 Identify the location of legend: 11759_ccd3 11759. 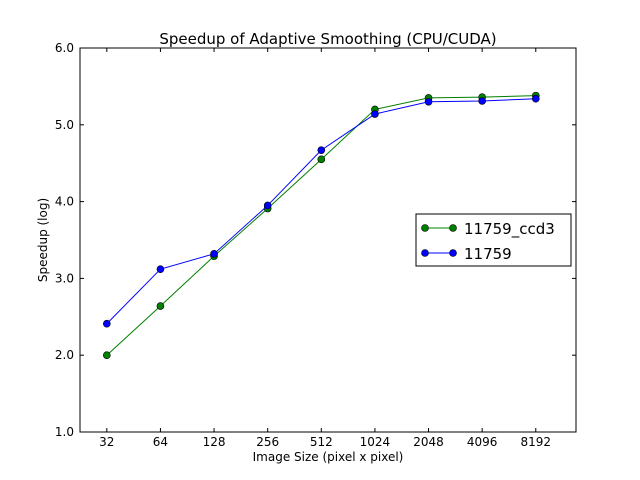
(493, 240).